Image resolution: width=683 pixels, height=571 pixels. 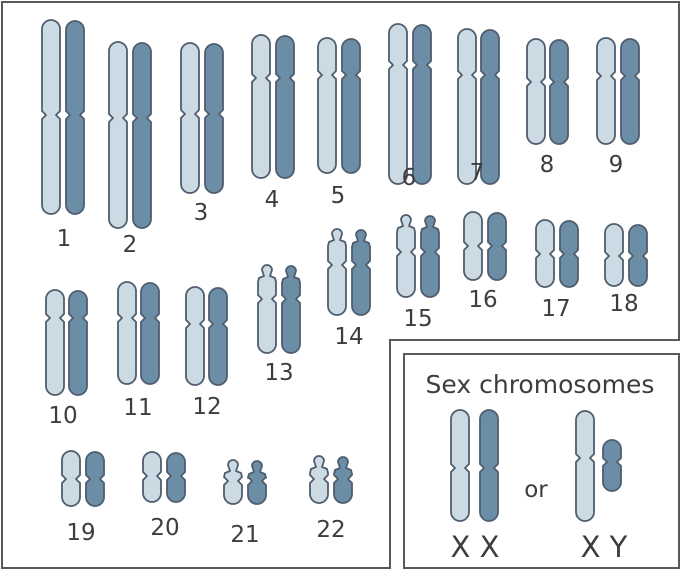 I want to click on chromosome-label-22: 22, so click(x=330, y=530).